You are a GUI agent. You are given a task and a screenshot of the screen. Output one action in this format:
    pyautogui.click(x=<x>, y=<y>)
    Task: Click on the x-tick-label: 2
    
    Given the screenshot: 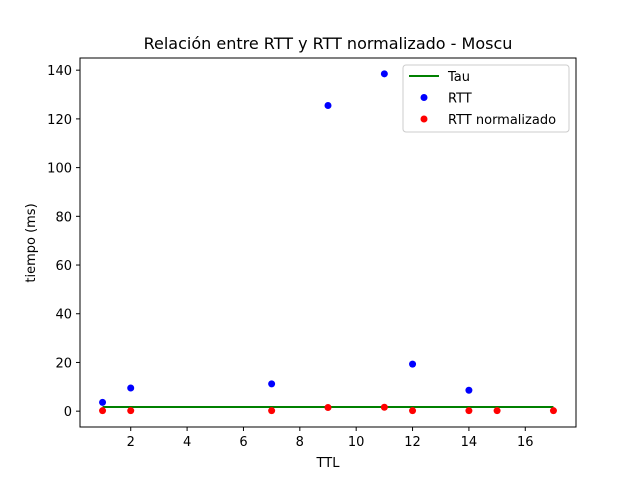 What is the action you would take?
    pyautogui.click(x=131, y=442)
    